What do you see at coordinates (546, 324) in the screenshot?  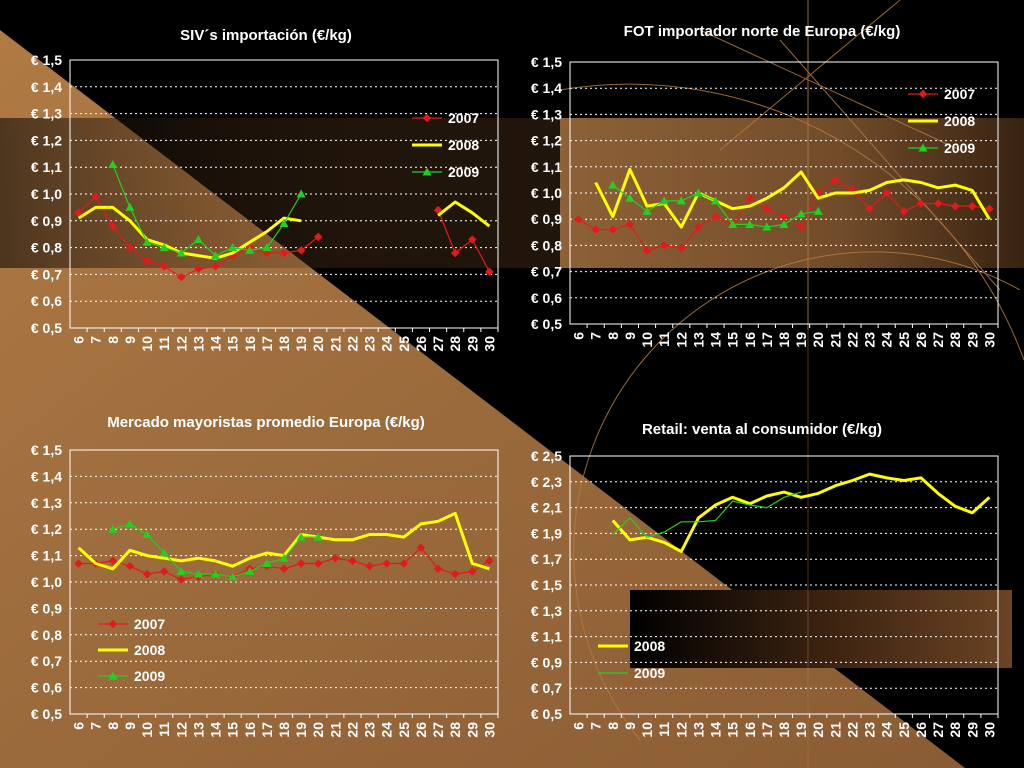 I see `y-tick-label: € 0,5` at bounding box center [546, 324].